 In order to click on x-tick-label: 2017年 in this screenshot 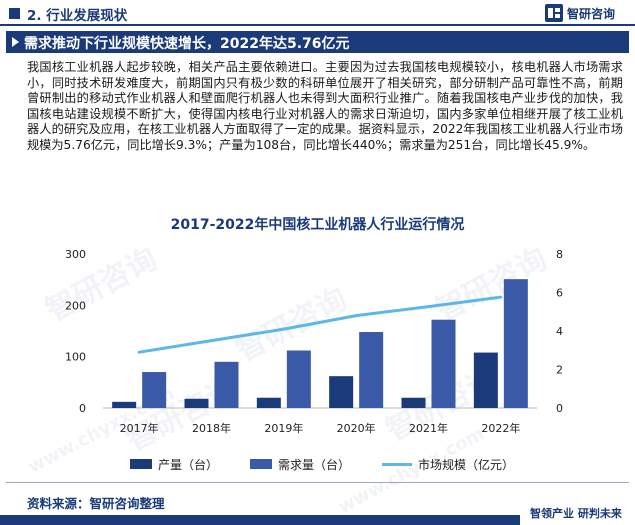, I will do `click(139, 428)`.